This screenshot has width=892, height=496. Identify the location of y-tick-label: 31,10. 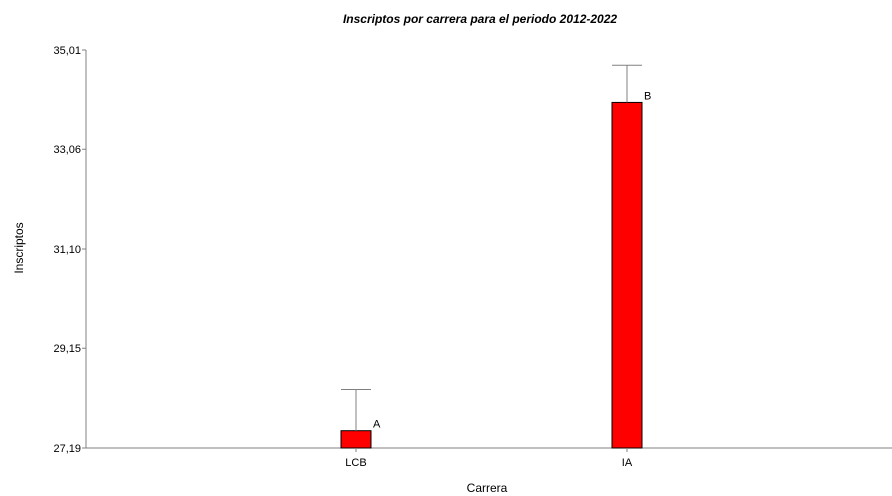
(67, 250).